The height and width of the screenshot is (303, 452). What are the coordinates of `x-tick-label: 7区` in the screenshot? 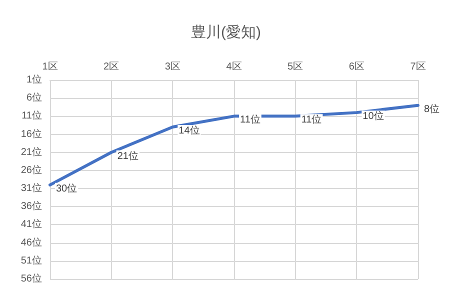 It's located at (418, 67).